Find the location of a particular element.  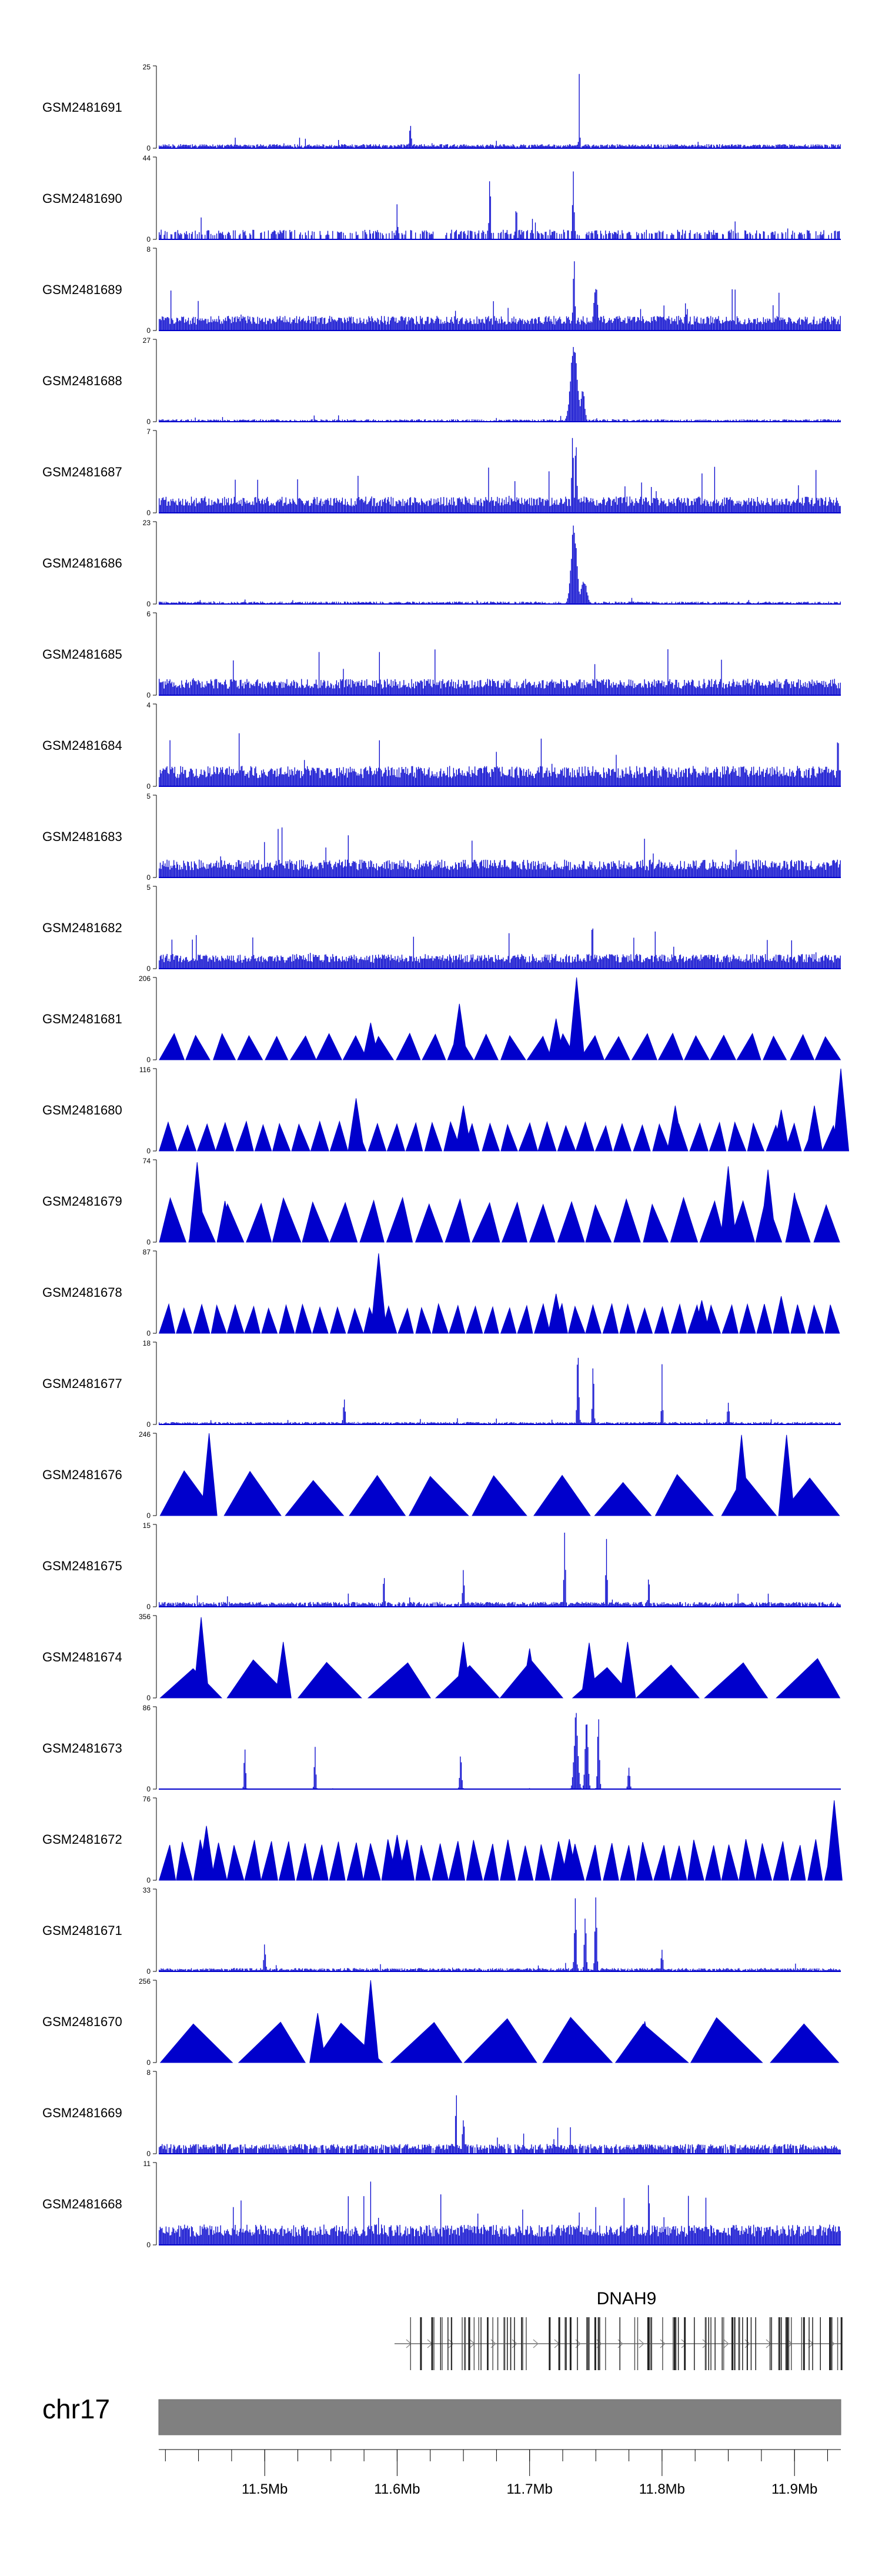

track-GSM2481674: GSM2481674 356 0 is located at coordinates (441, 1657).